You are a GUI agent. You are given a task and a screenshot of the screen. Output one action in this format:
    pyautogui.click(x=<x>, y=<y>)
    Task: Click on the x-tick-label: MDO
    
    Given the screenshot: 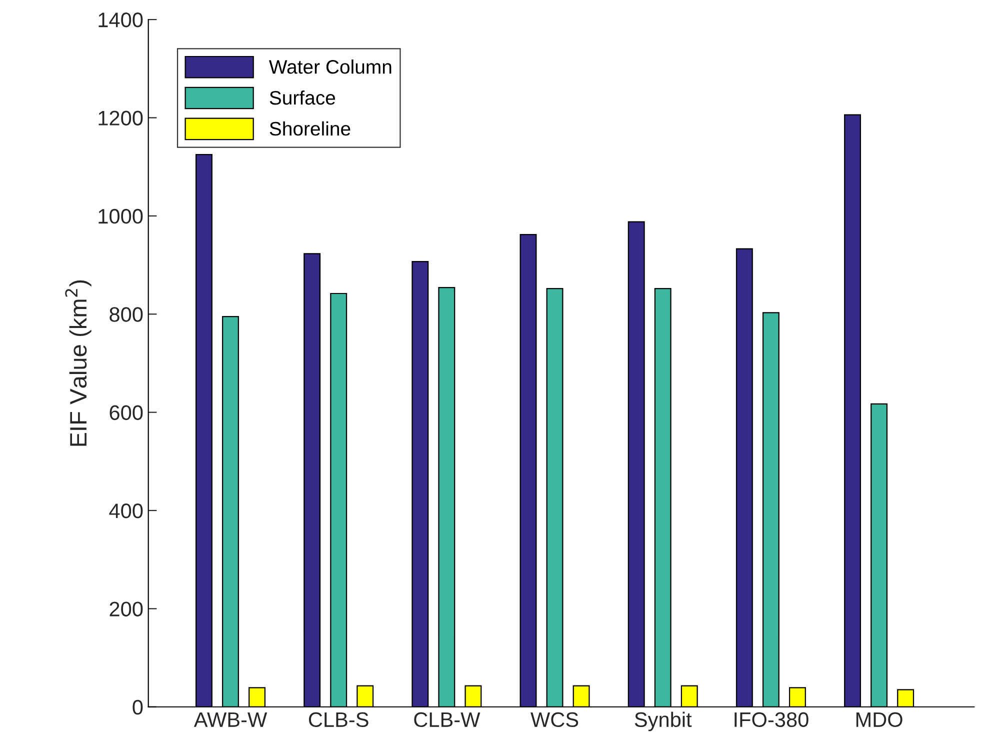 What is the action you would take?
    pyautogui.click(x=879, y=720)
    